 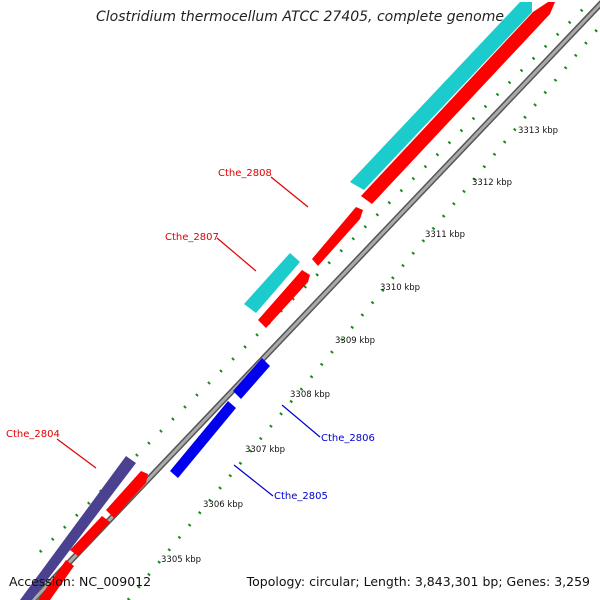 What do you see at coordinates (223, 505) in the screenshot?
I see `tick-label: 3306 kbp` at bounding box center [223, 505].